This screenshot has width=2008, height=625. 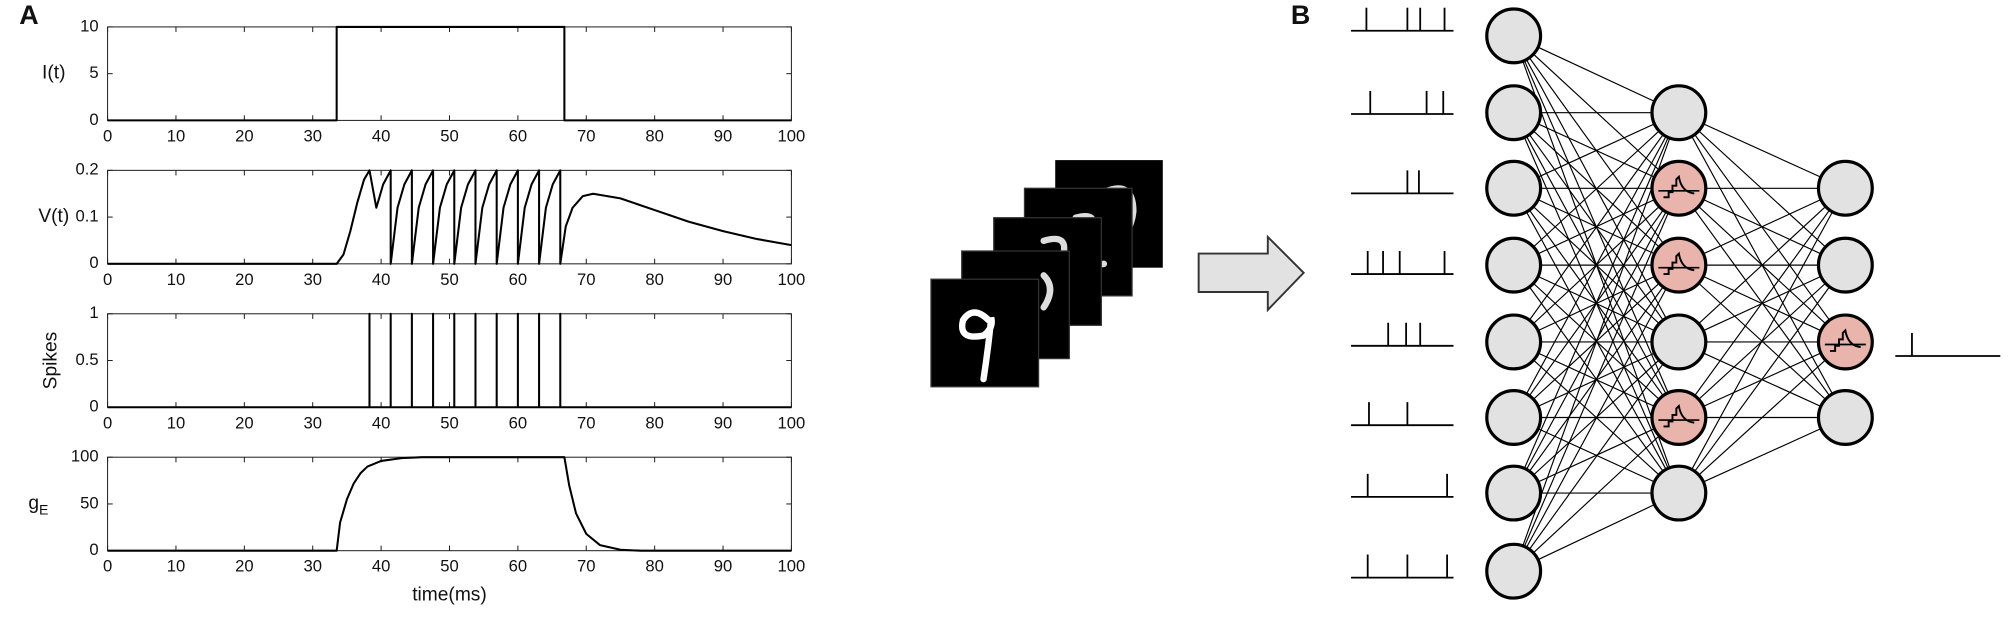 I want to click on panel-label: B, so click(x=1300, y=15).